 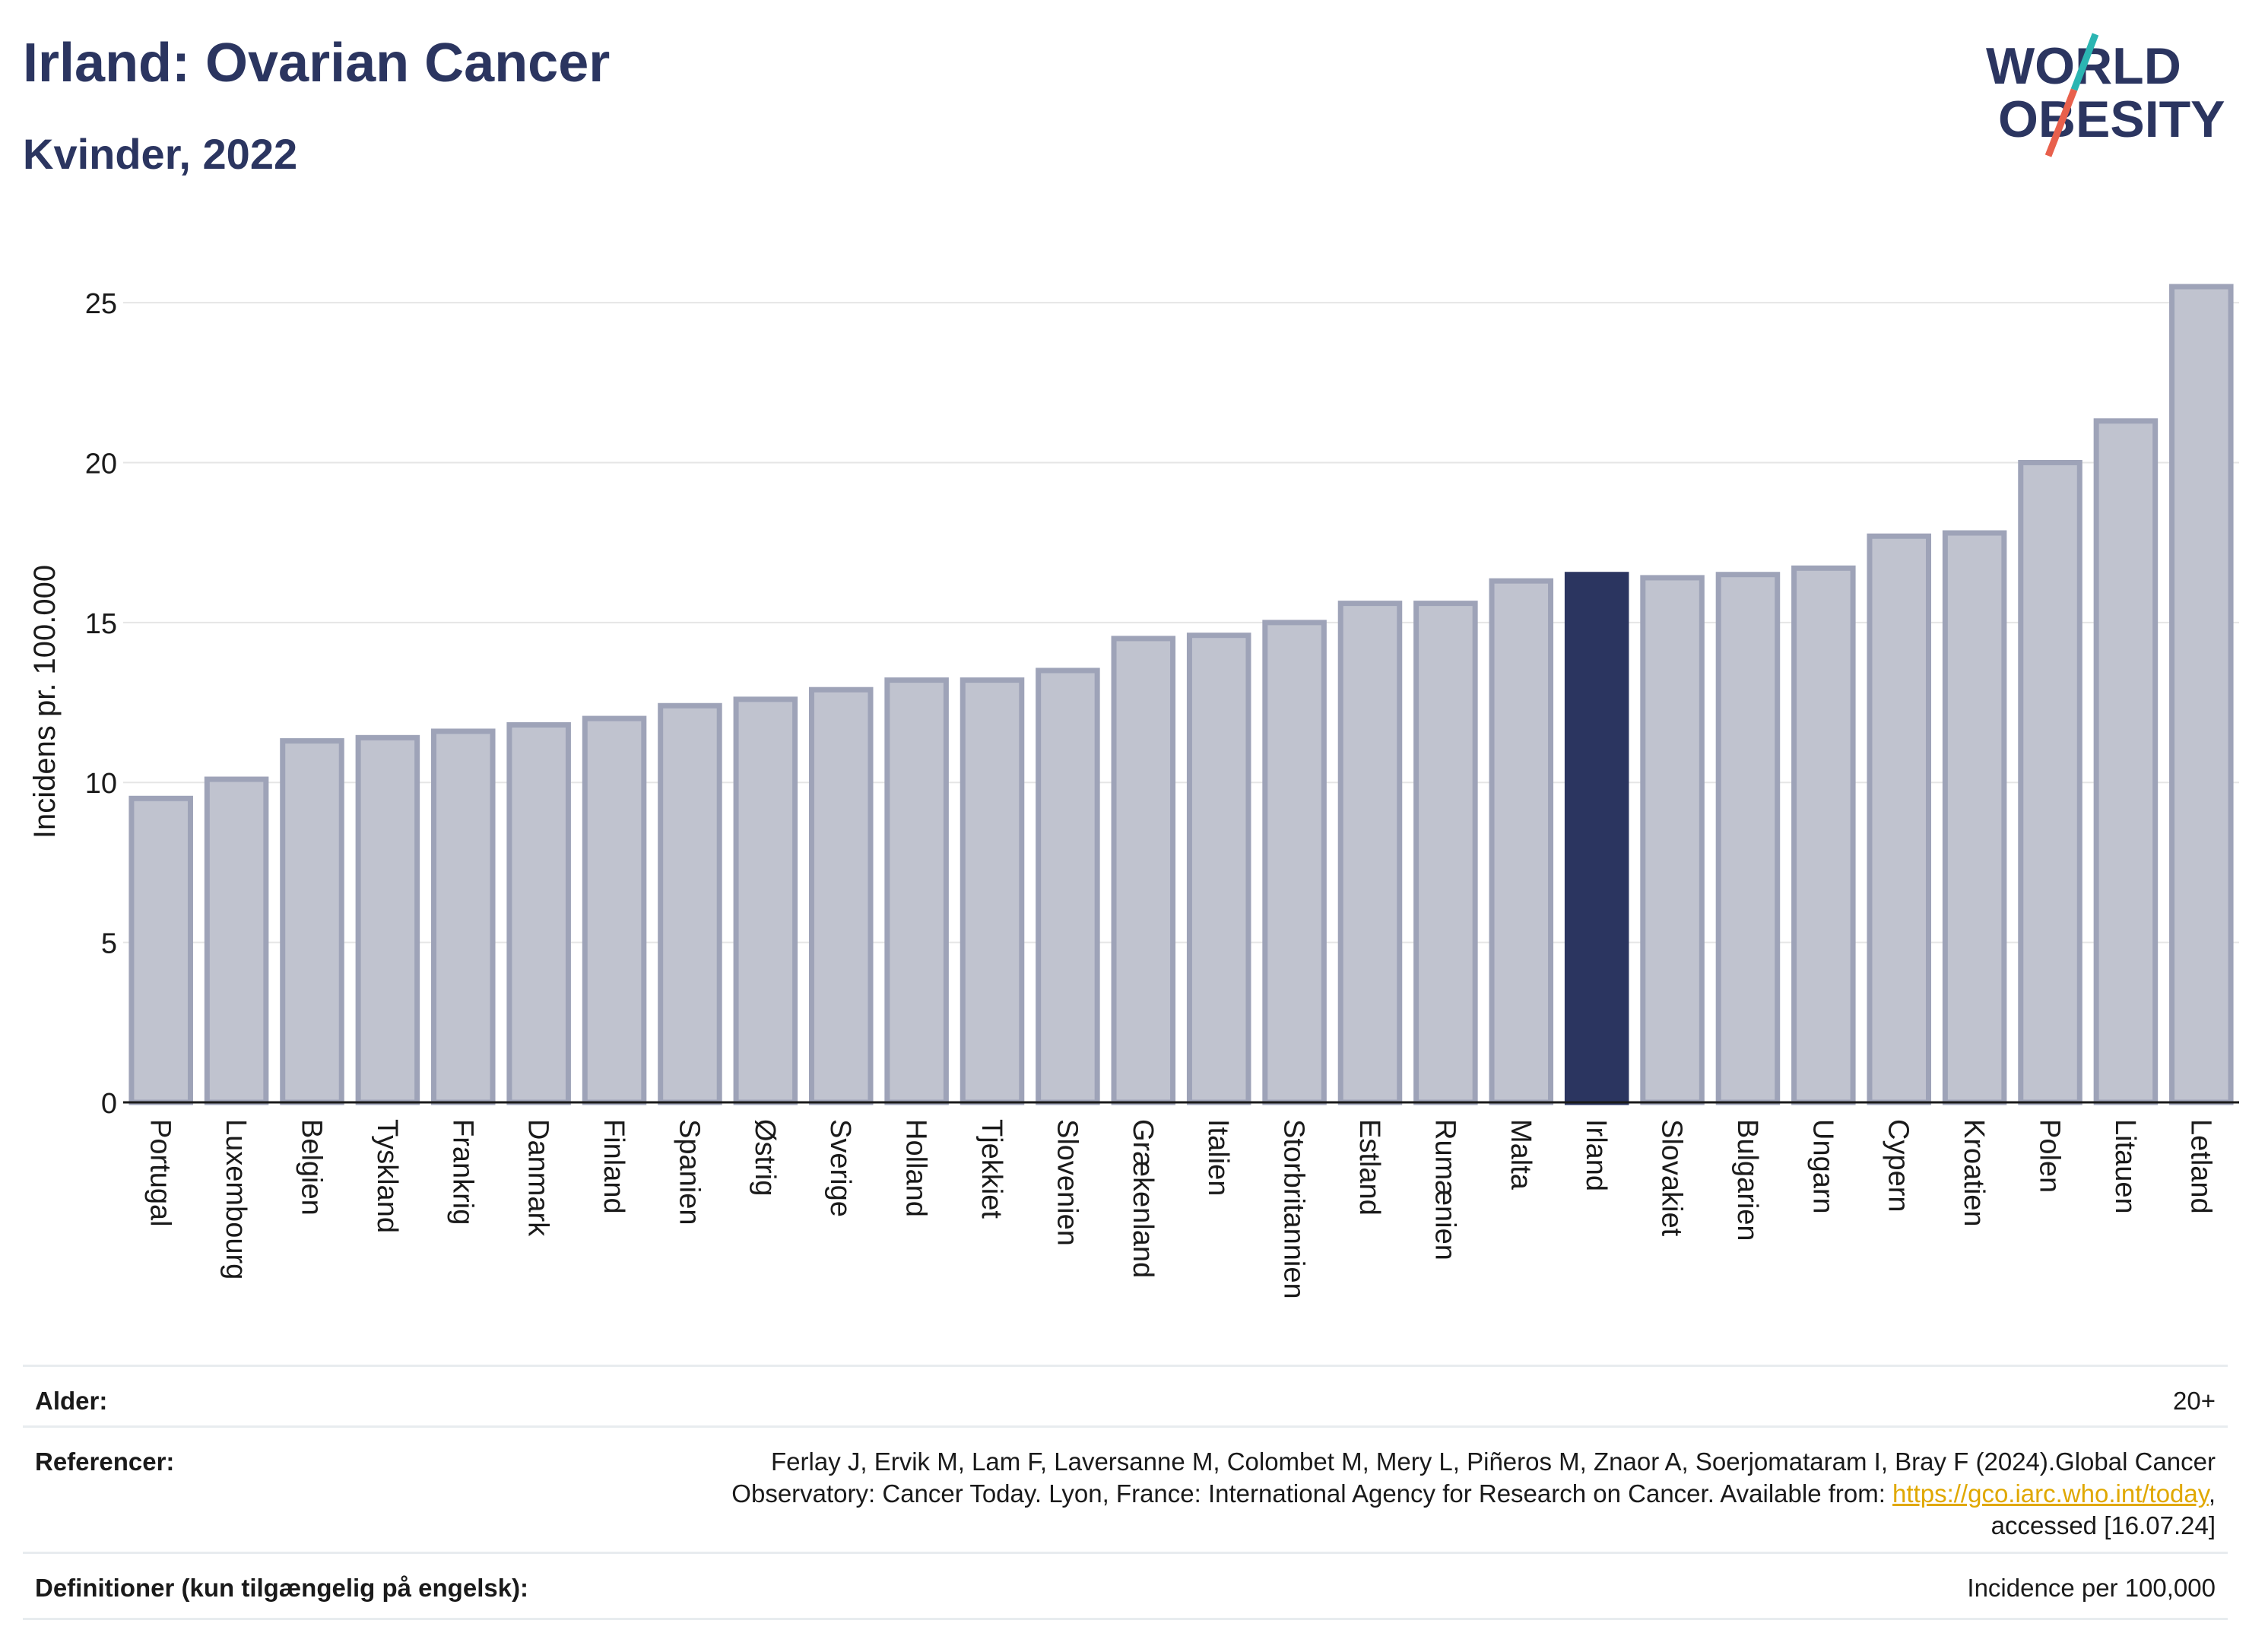 What do you see at coordinates (1294, 1209) in the screenshot?
I see `x-tick-label: Storbritannien` at bounding box center [1294, 1209].